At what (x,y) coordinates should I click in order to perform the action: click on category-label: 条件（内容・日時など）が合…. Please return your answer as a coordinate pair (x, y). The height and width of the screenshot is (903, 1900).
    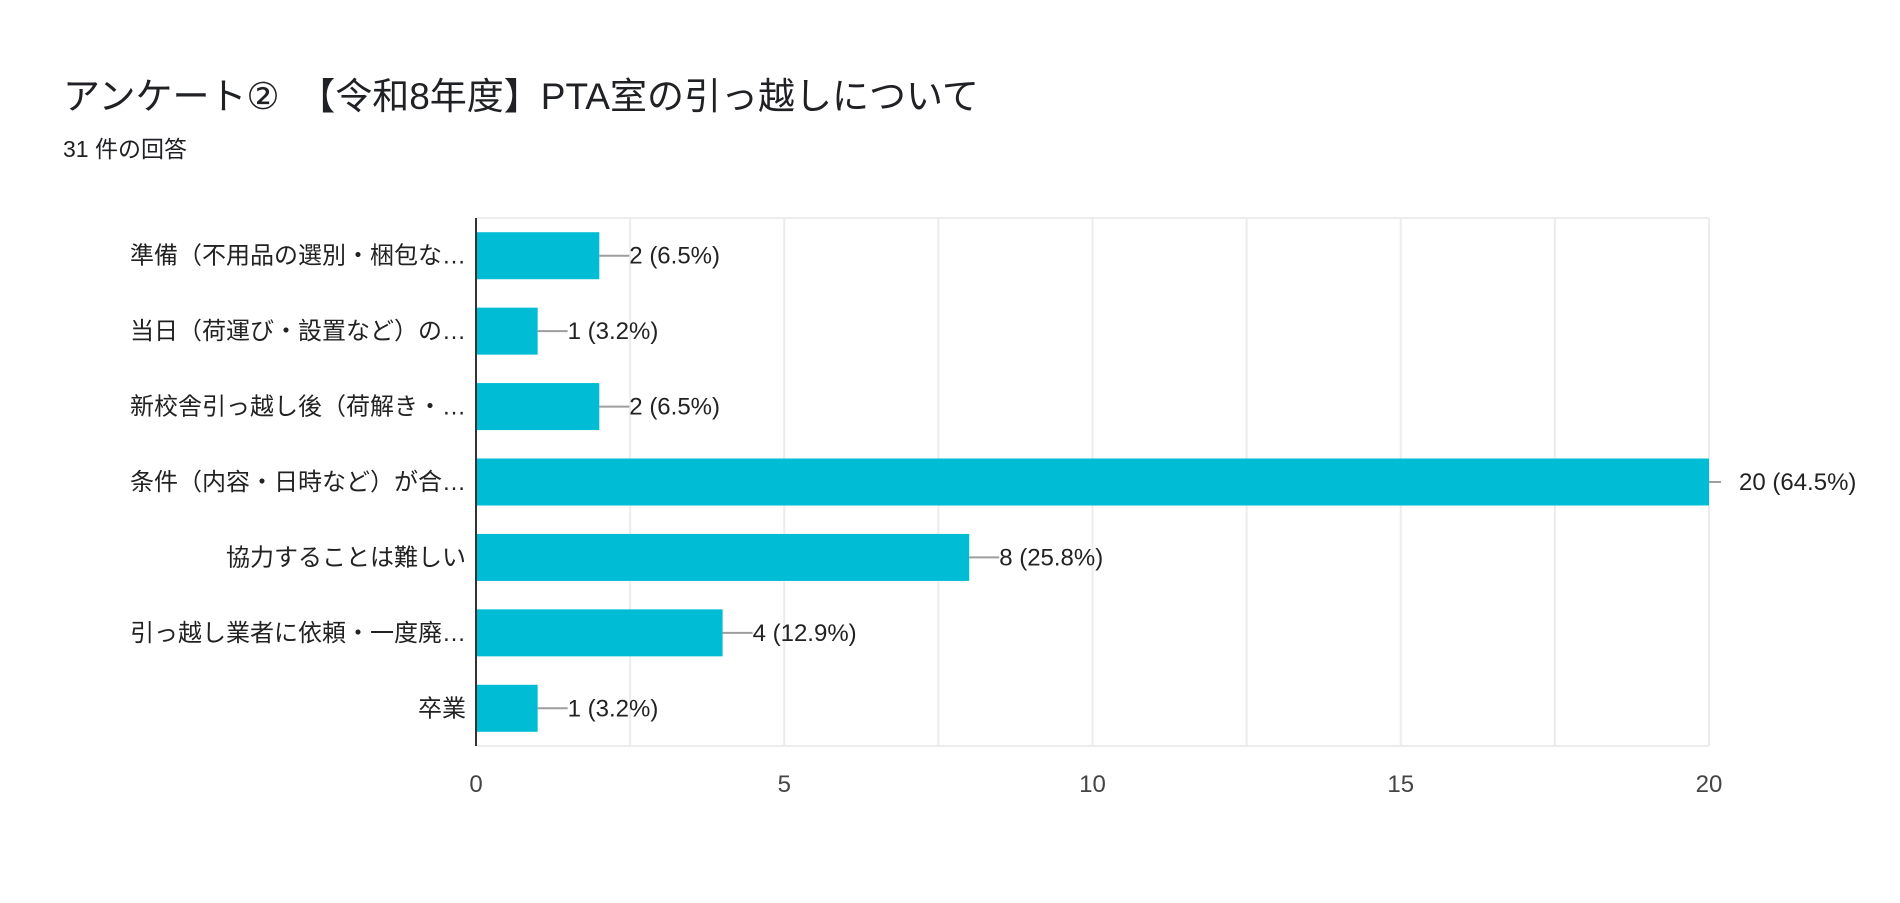
    Looking at the image, I should click on (298, 482).